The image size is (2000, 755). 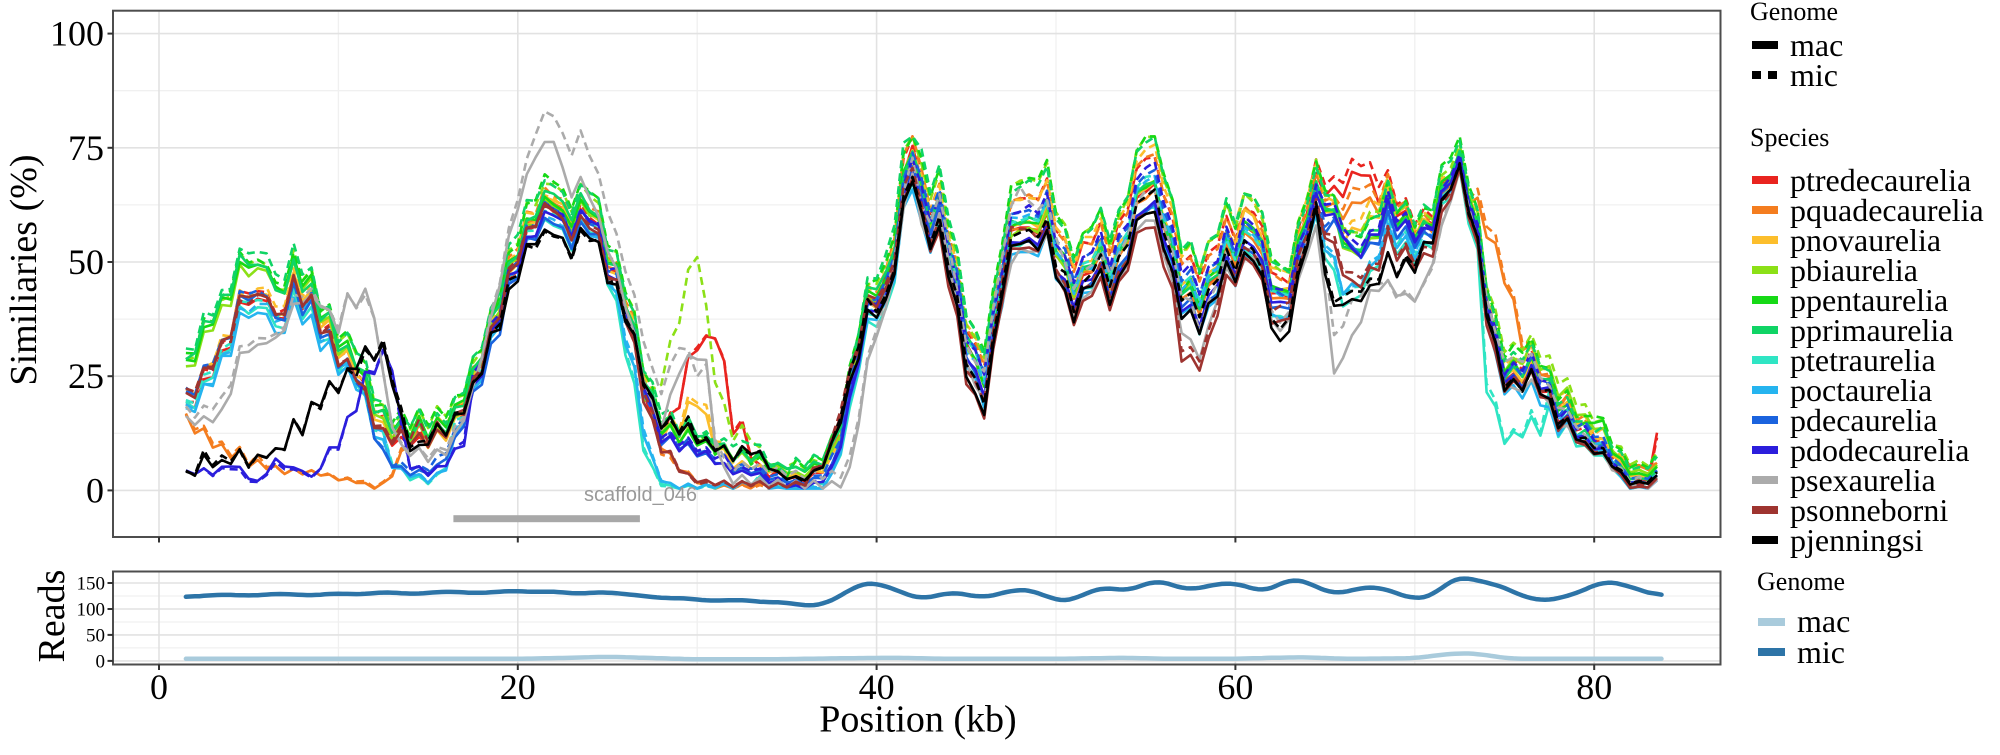 I want to click on svg-text: 150, so click(x=91, y=584).